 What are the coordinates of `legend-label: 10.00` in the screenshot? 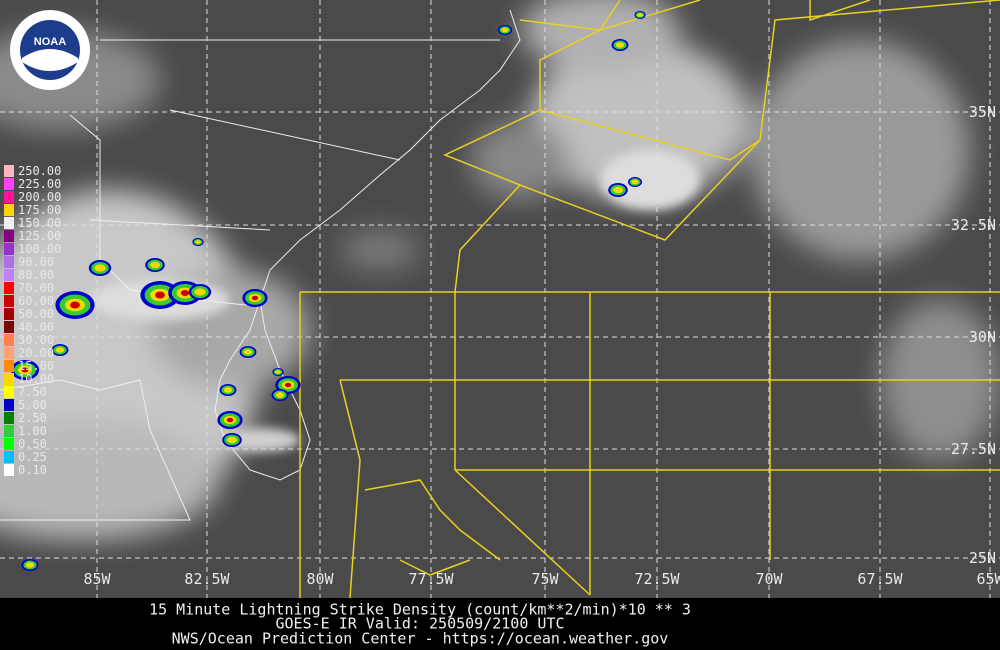 It's located at (36, 379).